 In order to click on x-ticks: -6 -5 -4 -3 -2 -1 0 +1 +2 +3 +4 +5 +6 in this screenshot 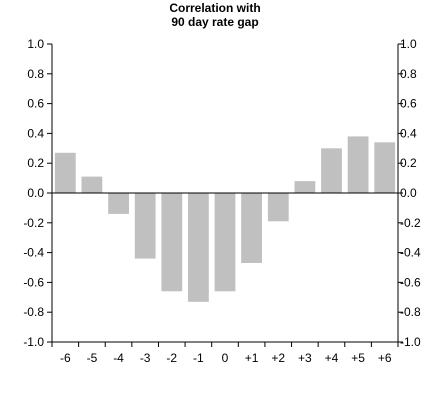, I will do `click(225, 353)`.